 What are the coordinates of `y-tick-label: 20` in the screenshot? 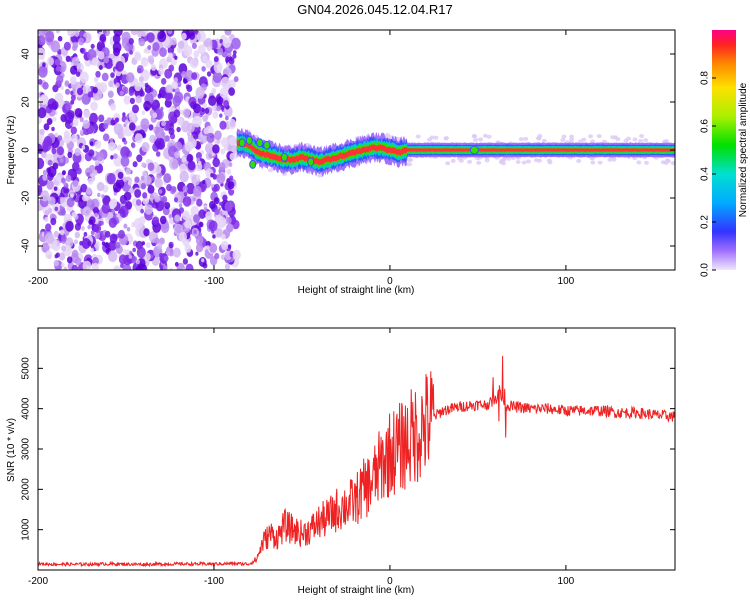 It's located at (26, 102).